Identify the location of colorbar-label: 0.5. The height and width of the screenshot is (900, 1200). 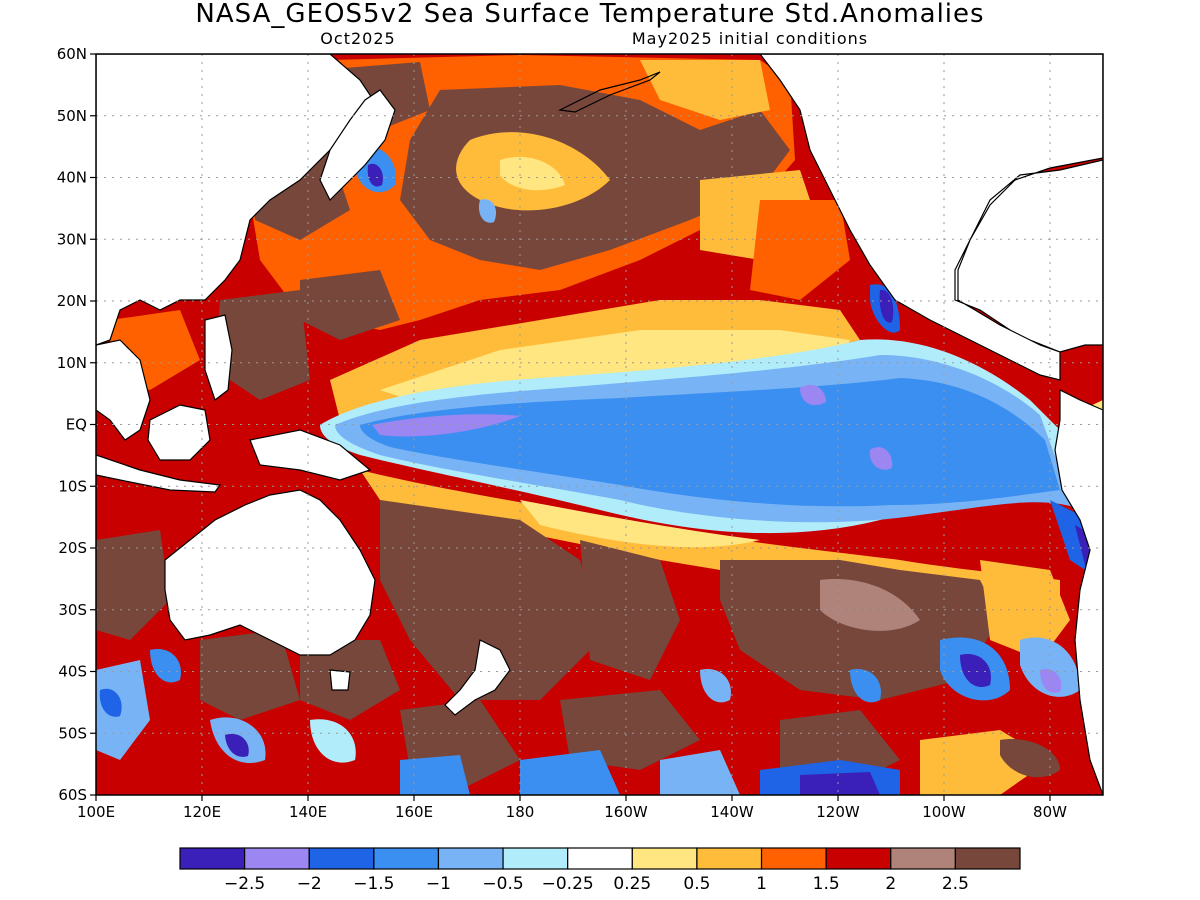
(696, 884).